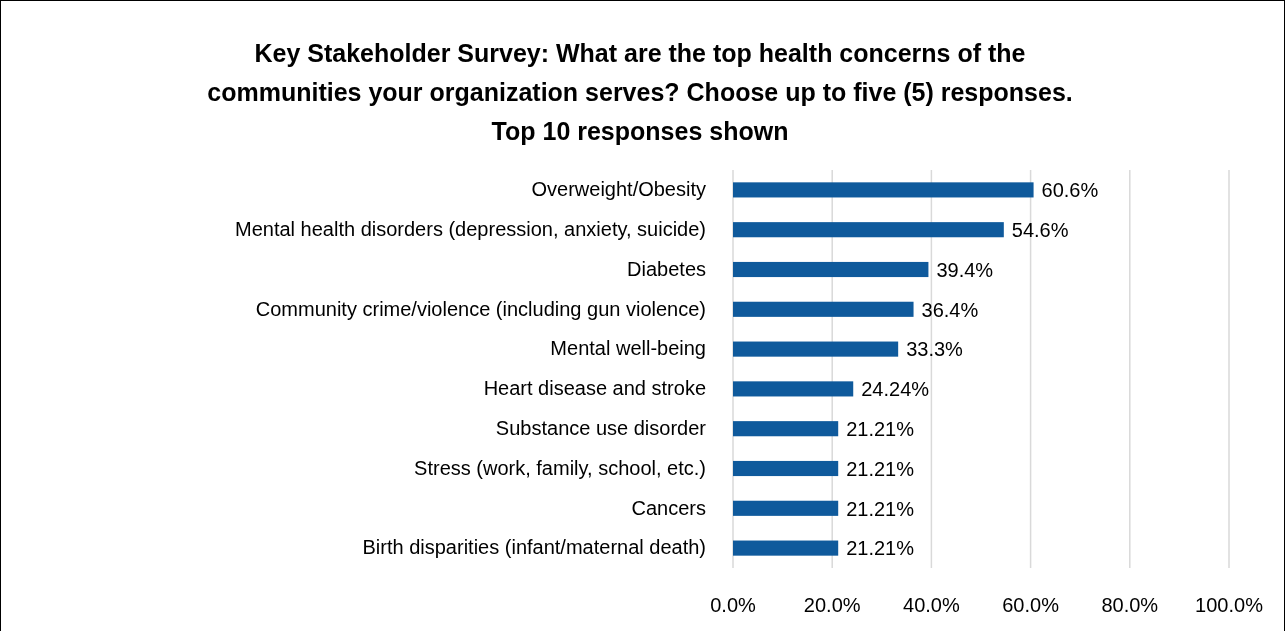 The width and height of the screenshot is (1285, 631). What do you see at coordinates (733, 605) in the screenshot?
I see `x-tick-label: 0.0%` at bounding box center [733, 605].